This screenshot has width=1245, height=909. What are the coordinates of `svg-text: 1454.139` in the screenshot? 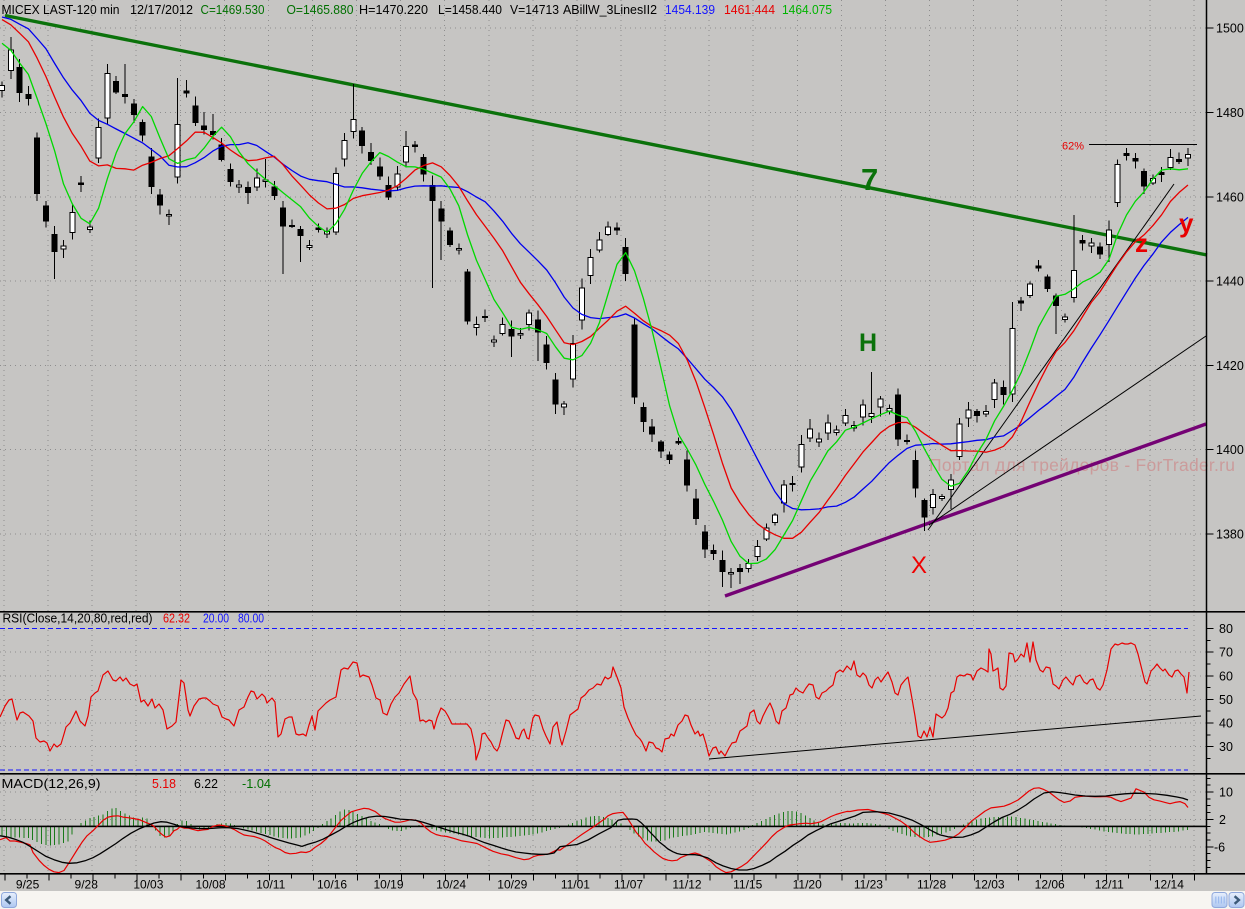 It's located at (690, 10).